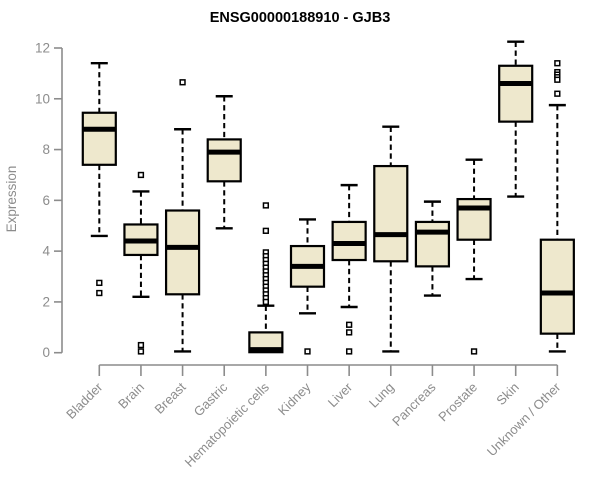  I want to click on x-tick-label-unknown-other: Unknown / Other, so click(524, 419).